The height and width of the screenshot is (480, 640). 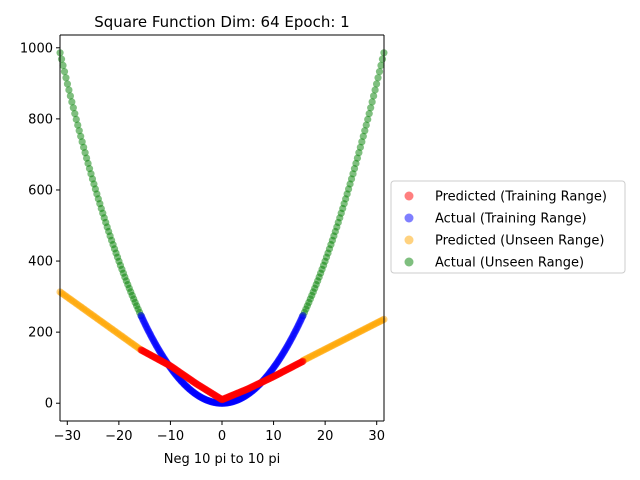 What do you see at coordinates (519, 241) in the screenshot?
I see `legend-label: Predicted (Unseen Range)` at bounding box center [519, 241].